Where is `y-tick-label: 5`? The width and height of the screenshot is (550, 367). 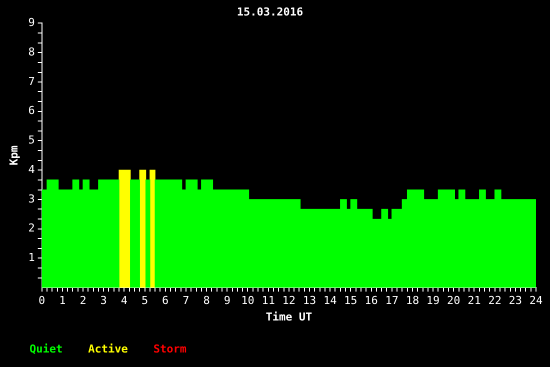 y-tick-label: 5 is located at coordinates (31, 140).